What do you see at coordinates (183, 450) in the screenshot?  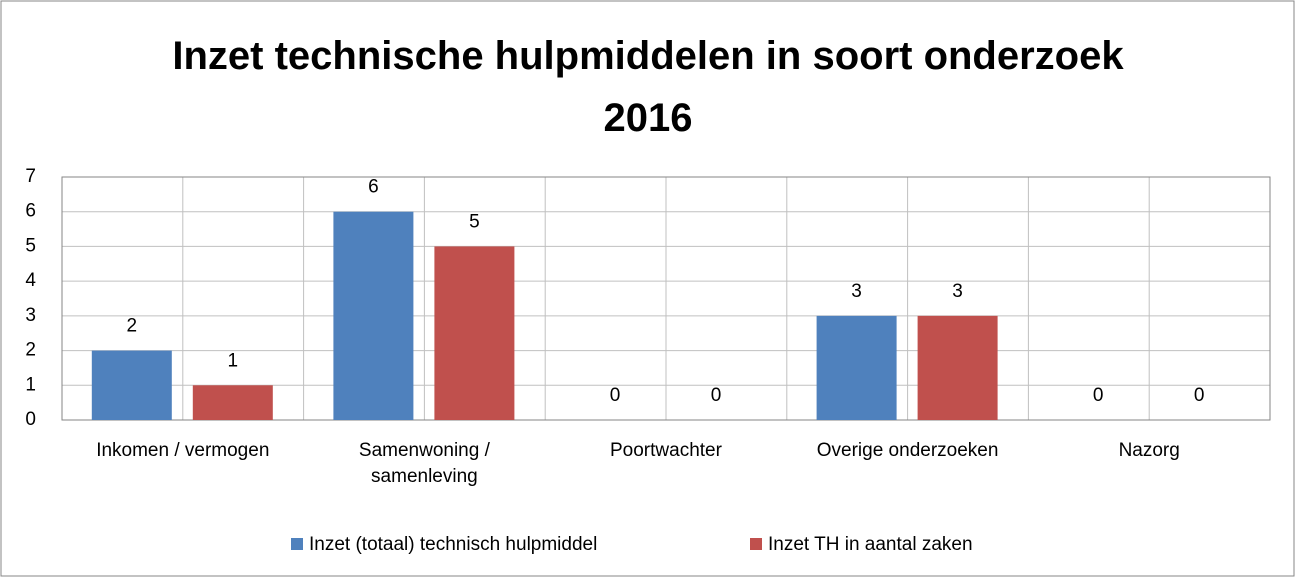 I see `x-tick-label: Inkomen / vermogen` at bounding box center [183, 450].